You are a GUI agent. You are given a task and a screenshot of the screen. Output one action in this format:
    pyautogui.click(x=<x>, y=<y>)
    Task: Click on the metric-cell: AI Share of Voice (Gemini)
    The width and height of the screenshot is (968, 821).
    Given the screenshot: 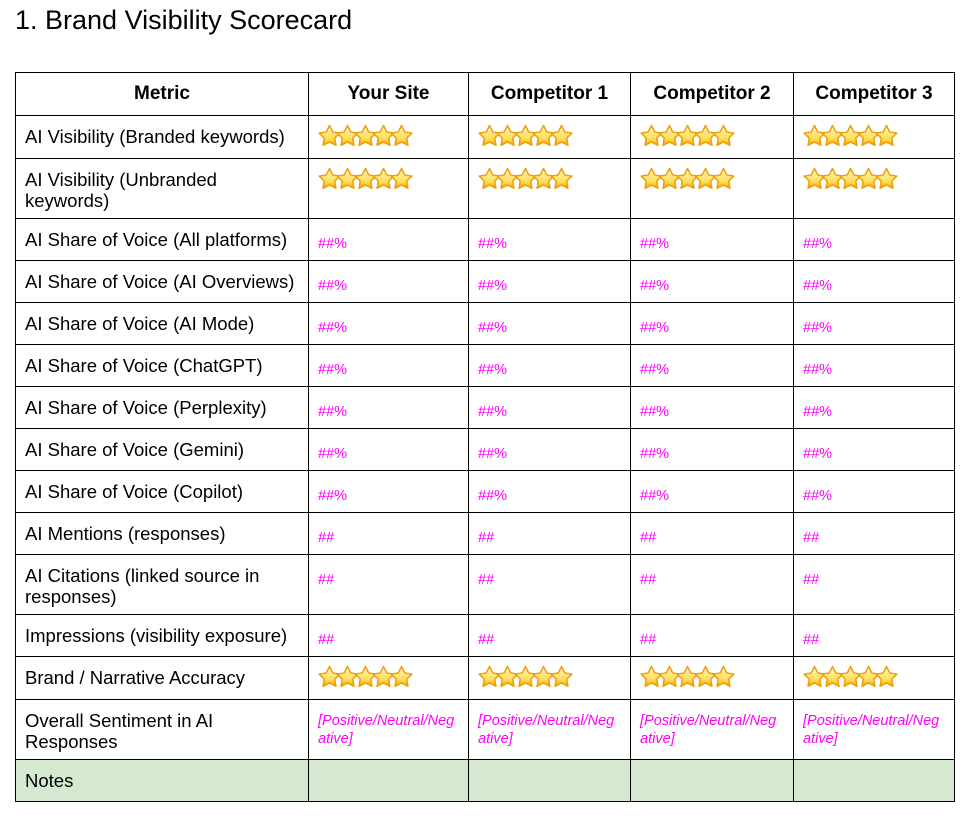 What is the action you would take?
    pyautogui.click(x=162, y=449)
    